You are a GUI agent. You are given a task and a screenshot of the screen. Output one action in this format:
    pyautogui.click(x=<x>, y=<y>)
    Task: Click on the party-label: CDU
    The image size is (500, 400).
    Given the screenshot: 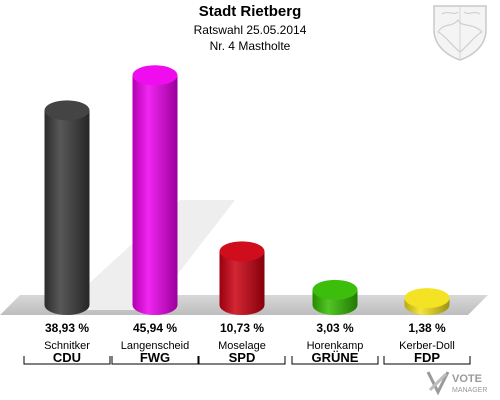 What is the action you would take?
    pyautogui.click(x=67, y=357)
    